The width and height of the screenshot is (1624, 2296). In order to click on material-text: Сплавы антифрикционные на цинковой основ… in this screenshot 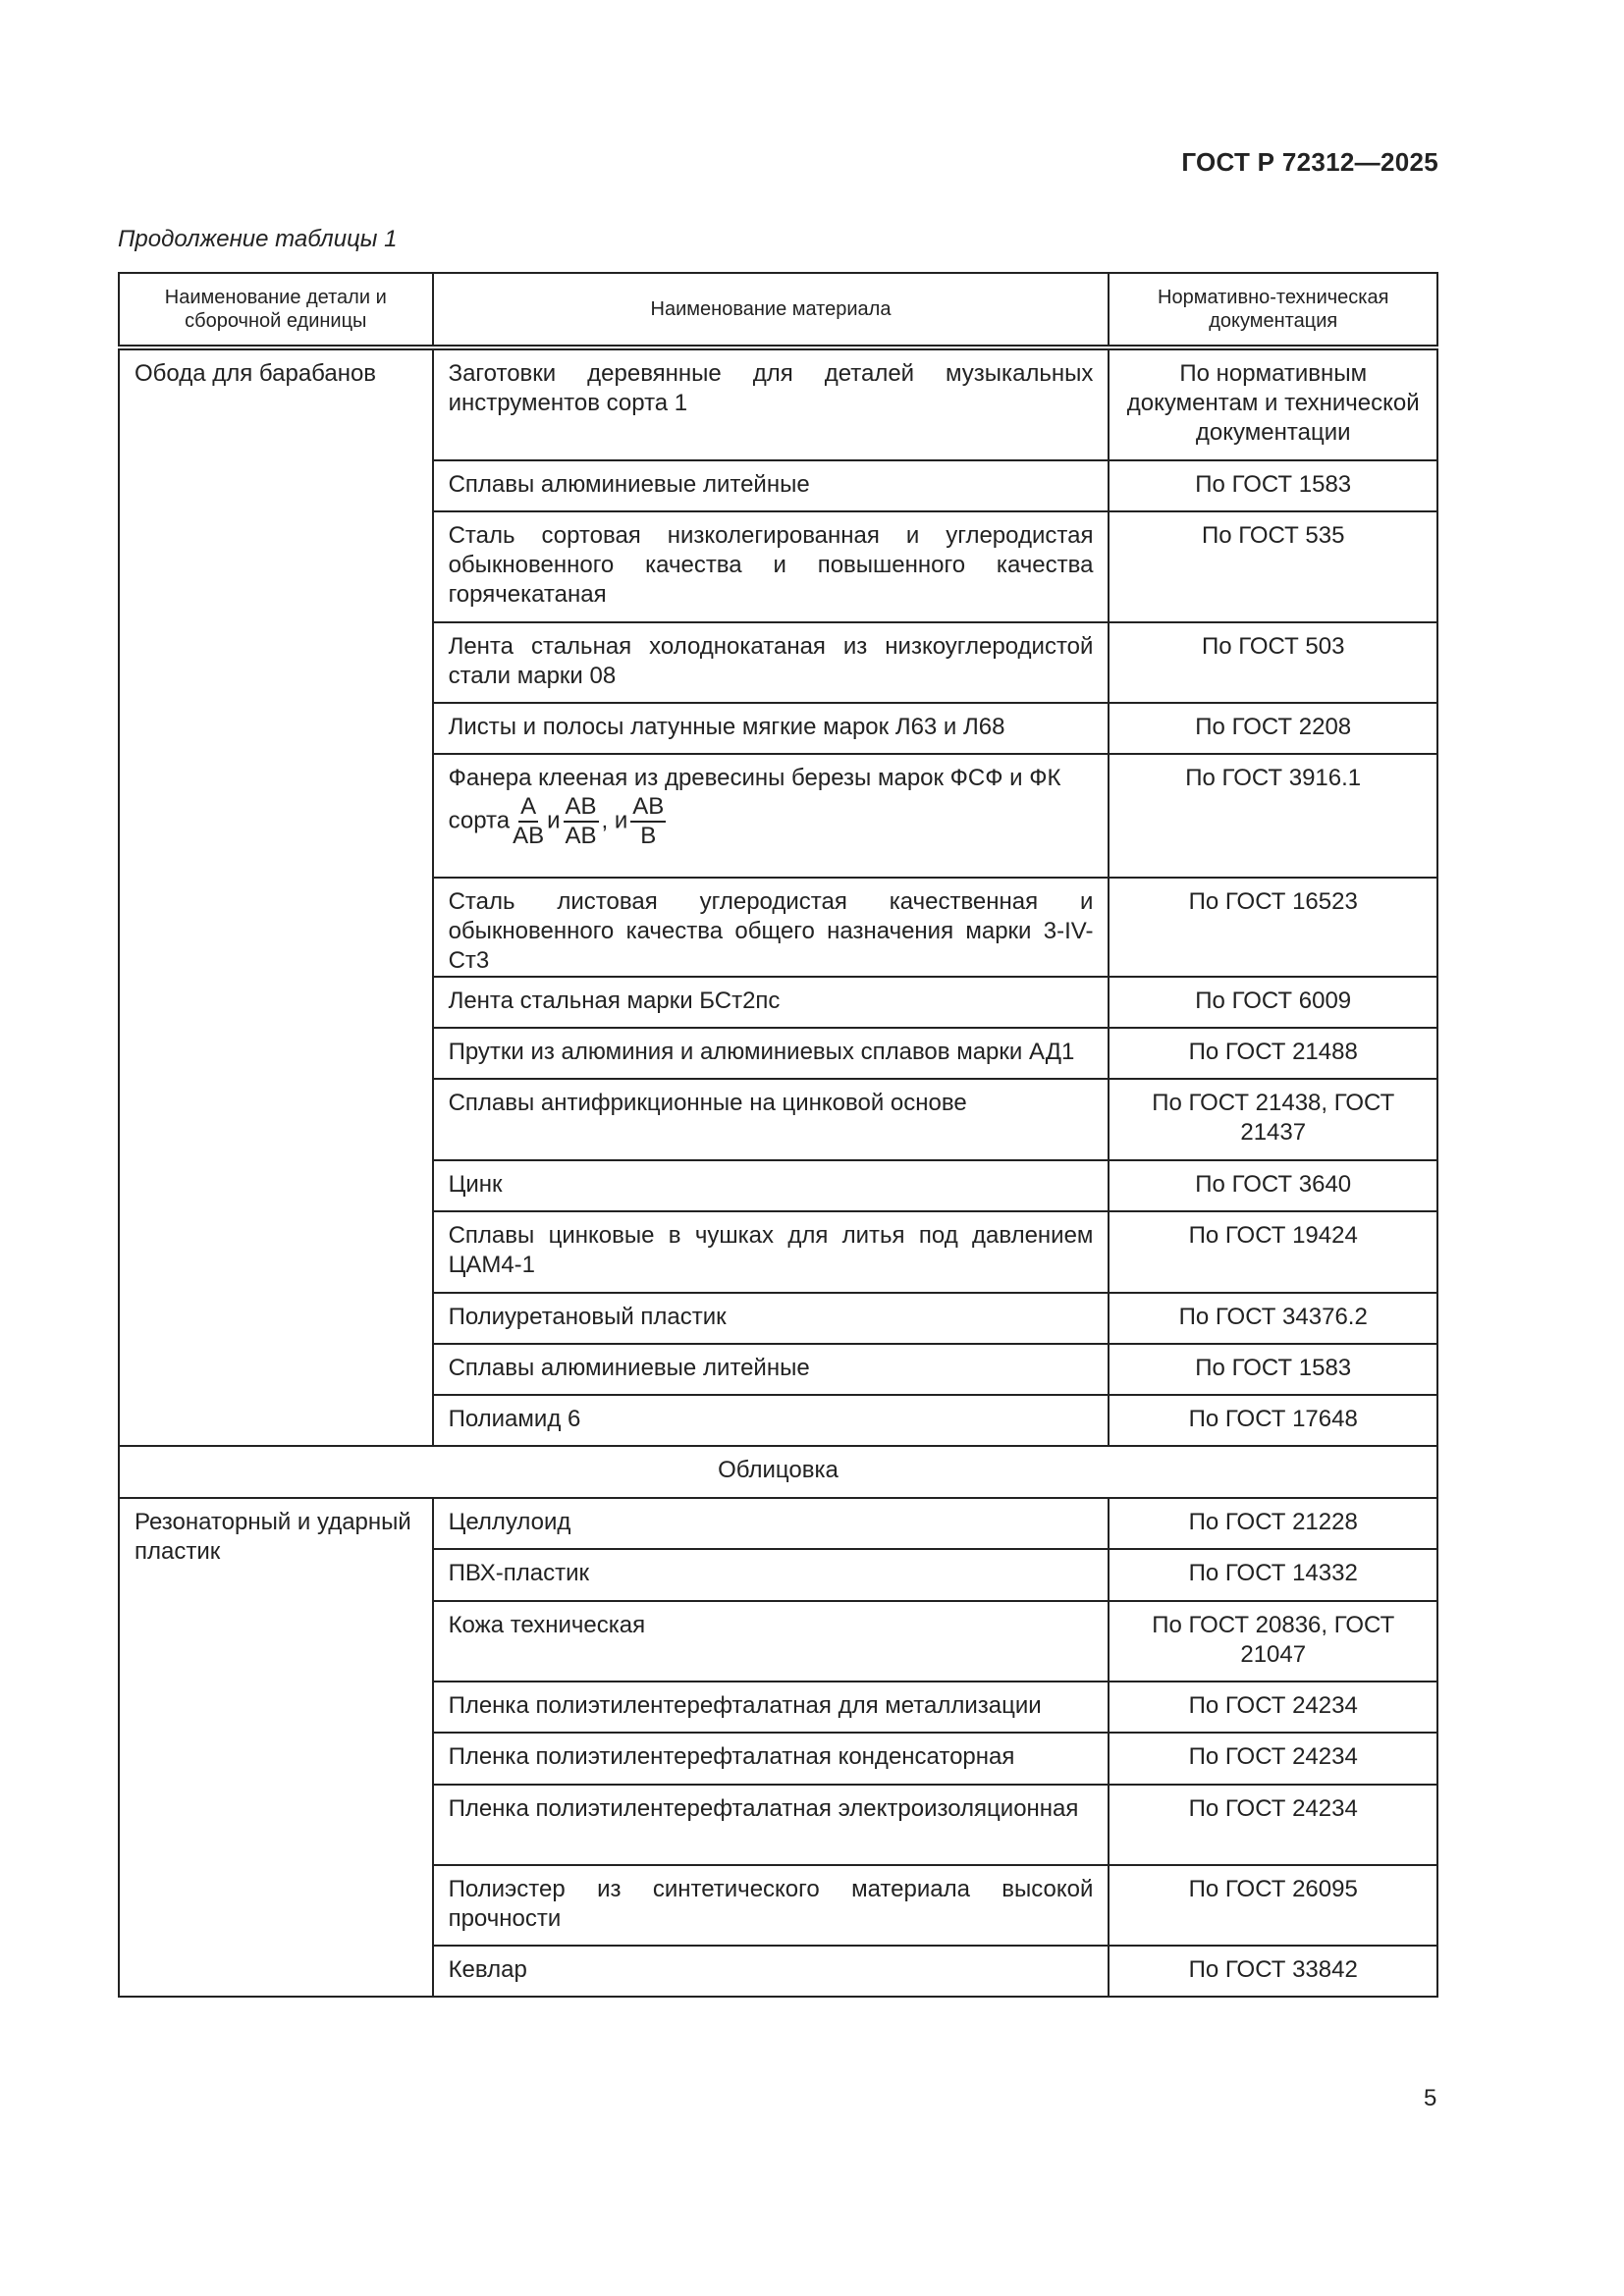, I will do `click(707, 1103)`.